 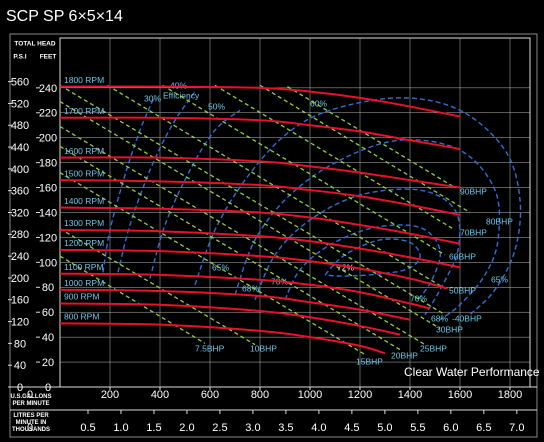 What do you see at coordinates (20, 279) in the screenshot?
I see `y2-tick-label: 200` at bounding box center [20, 279].